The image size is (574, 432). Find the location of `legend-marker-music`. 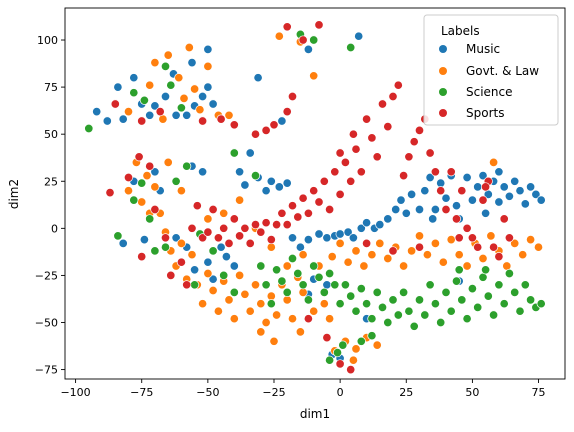

legend-marker-music is located at coordinates (443, 49).